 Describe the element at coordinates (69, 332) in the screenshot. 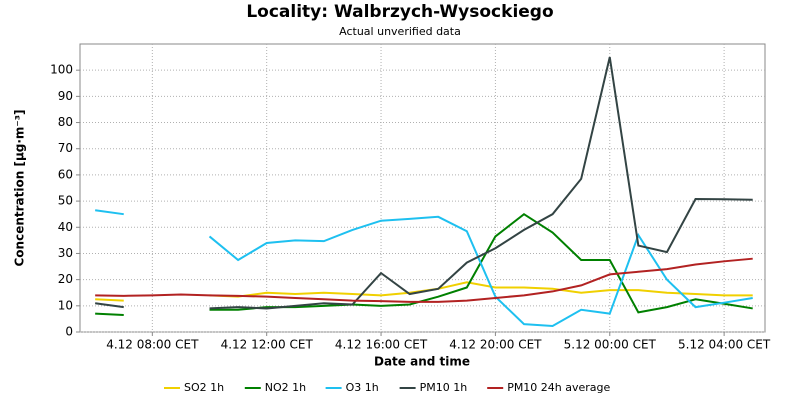

I see `y-tick-label: 0` at that location.